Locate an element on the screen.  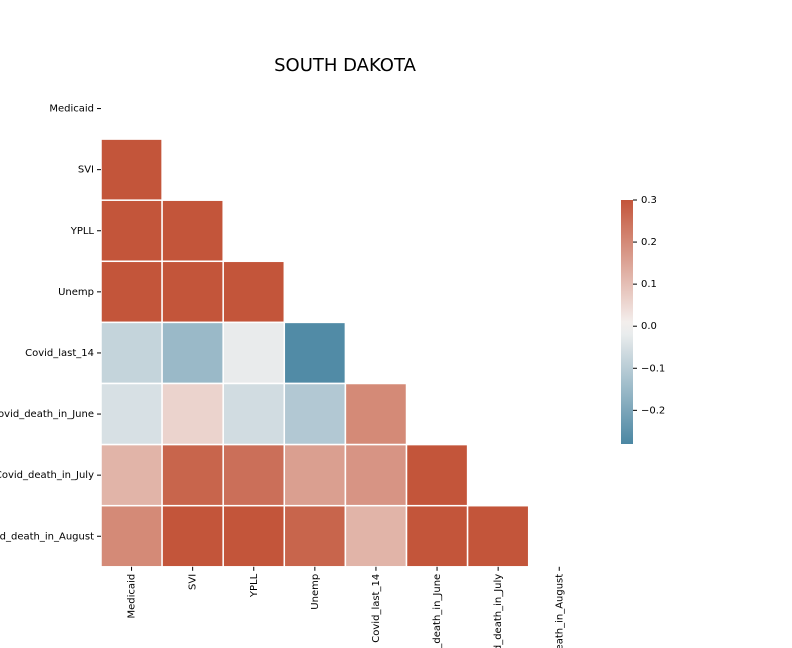
chart-title: SOUTH DAKOTA is located at coordinates (345, 65).